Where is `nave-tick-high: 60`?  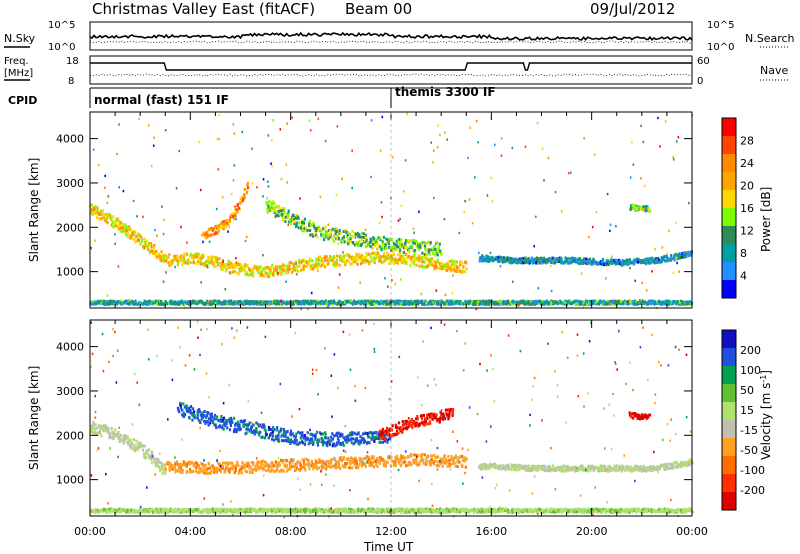 nave-tick-high: 60 is located at coordinates (703, 61).